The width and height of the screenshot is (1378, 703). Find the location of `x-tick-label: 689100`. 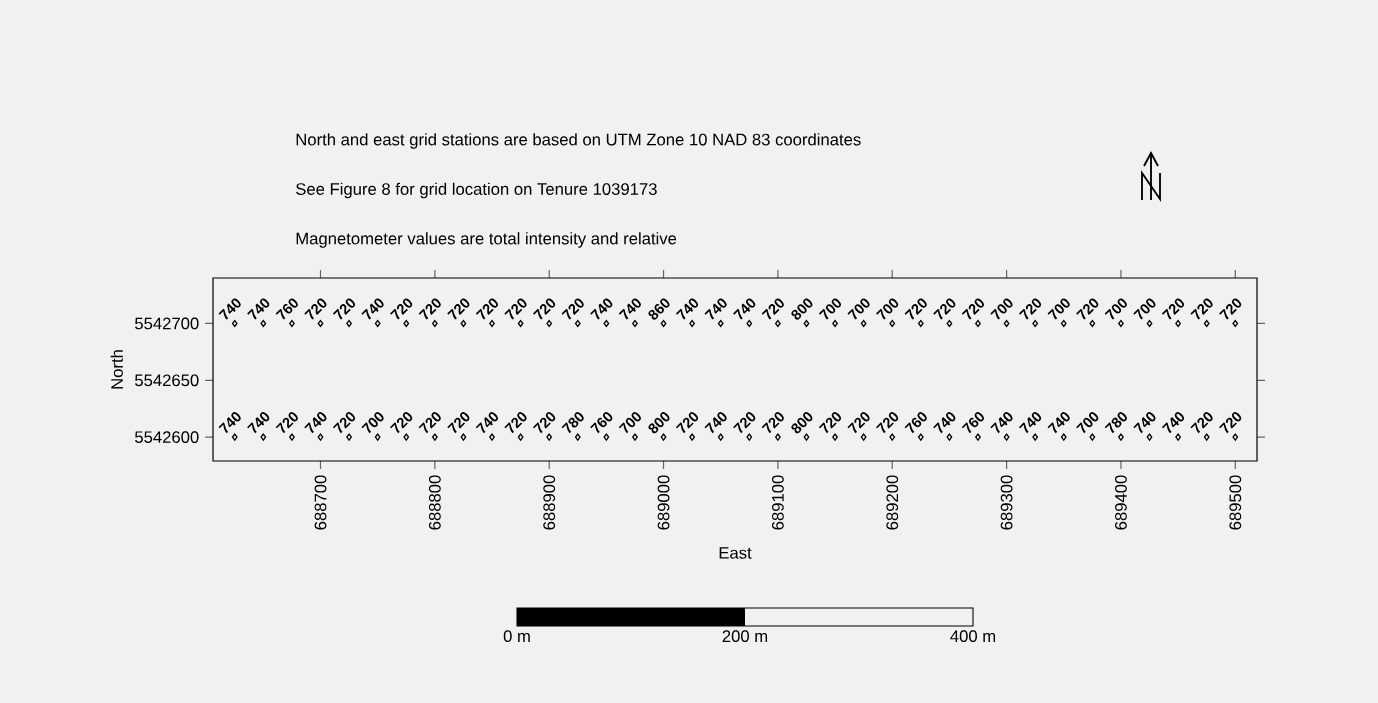

x-tick-label: 689100 is located at coordinates (778, 502).